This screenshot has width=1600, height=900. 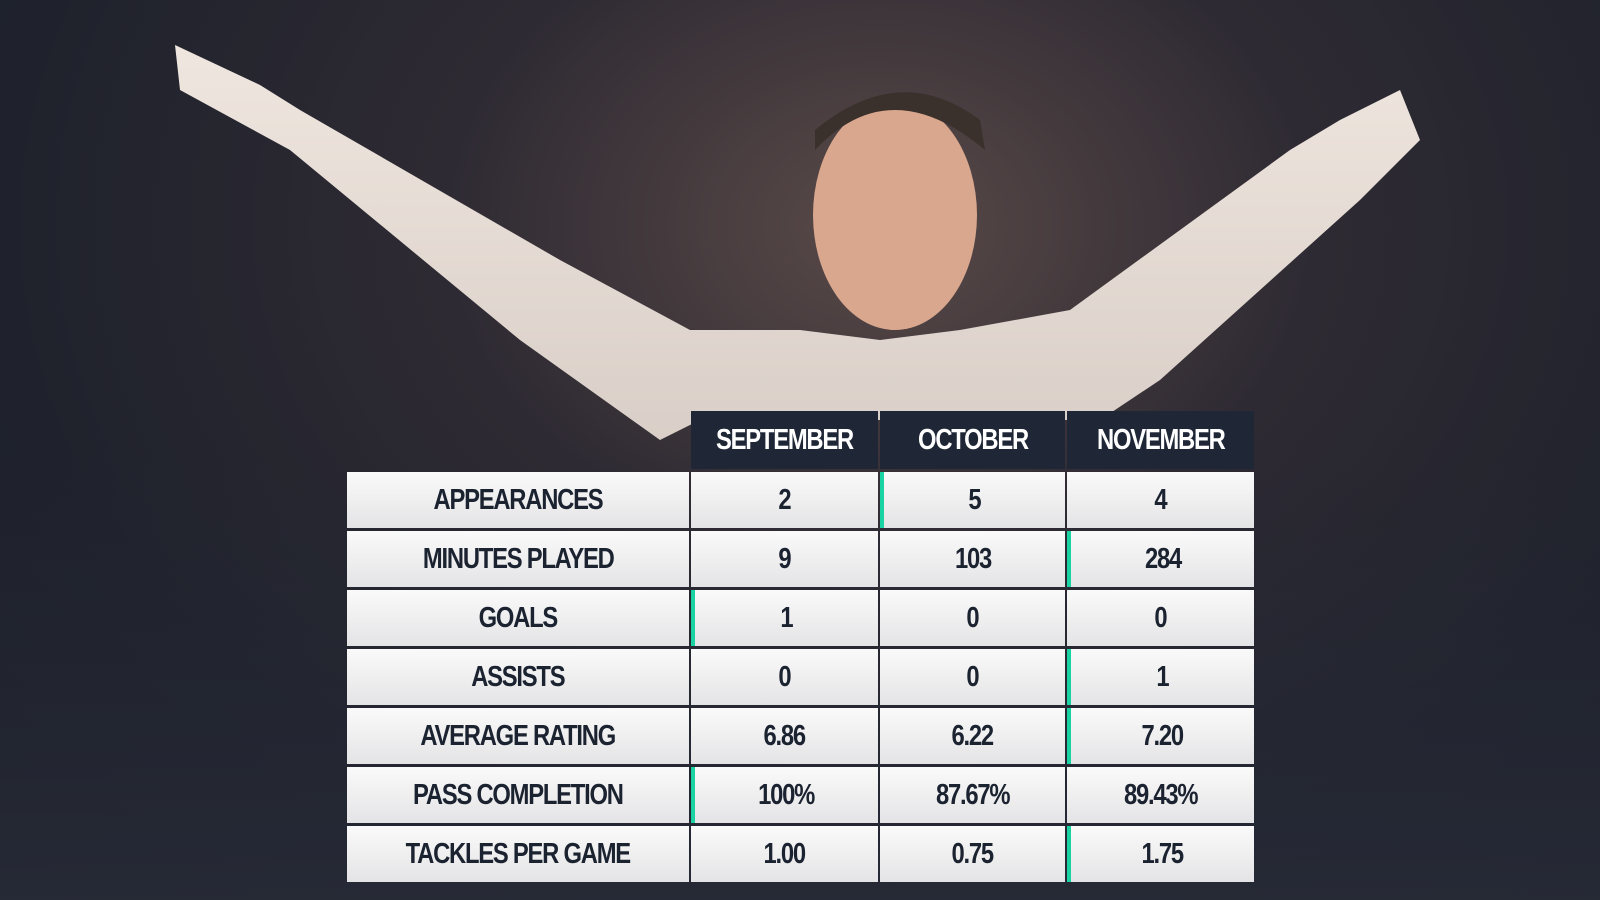 I want to click on value-text: 9, so click(x=784, y=558).